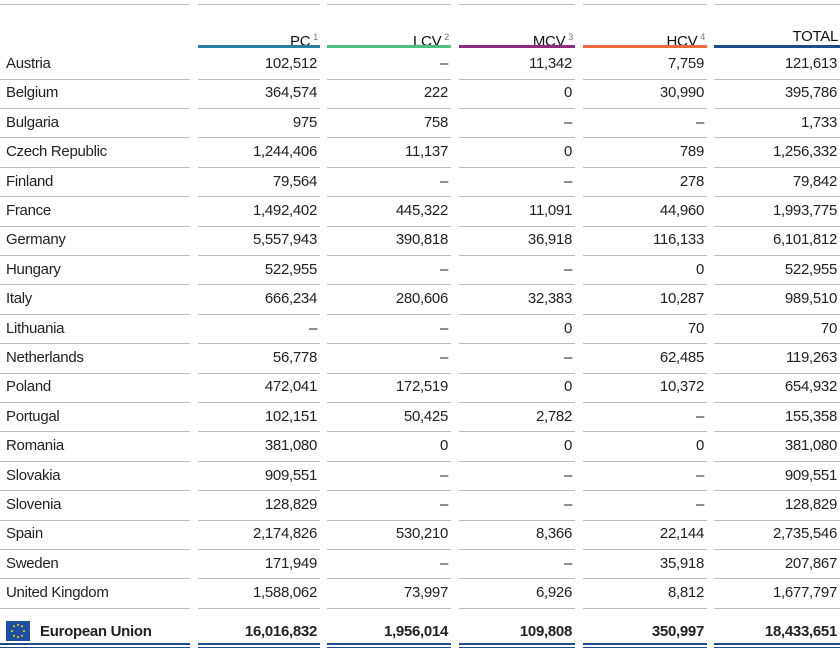  I want to click on value-cell: 119,263, so click(811, 357).